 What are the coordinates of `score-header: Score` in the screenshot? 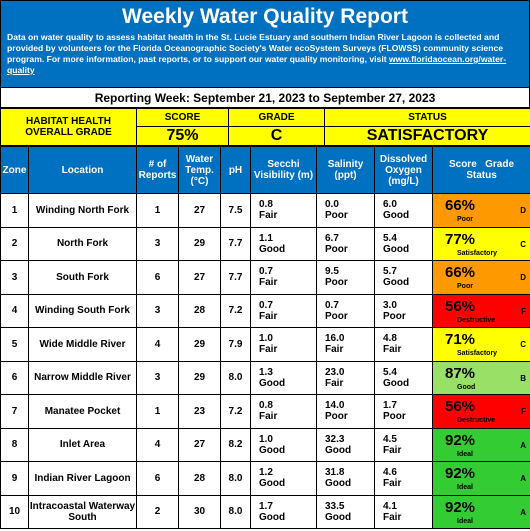 It's located at (462, 164).